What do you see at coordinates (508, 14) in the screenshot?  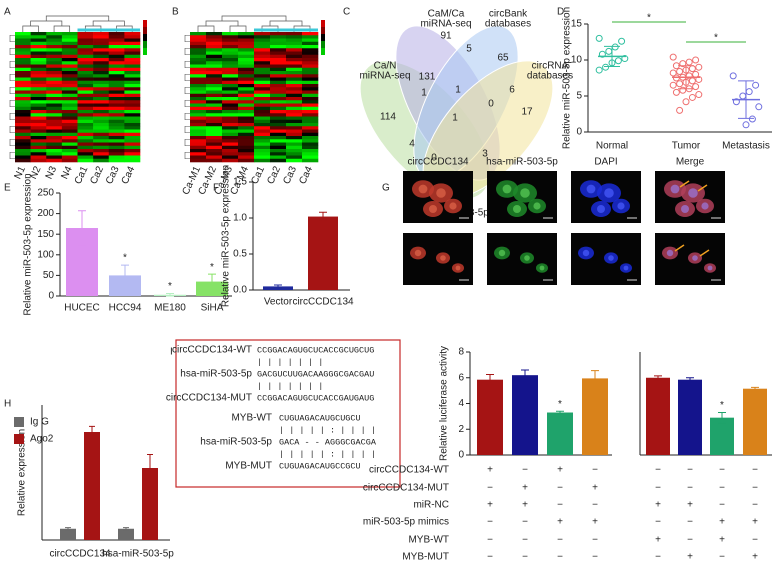 I see `set-label: circBank` at bounding box center [508, 14].